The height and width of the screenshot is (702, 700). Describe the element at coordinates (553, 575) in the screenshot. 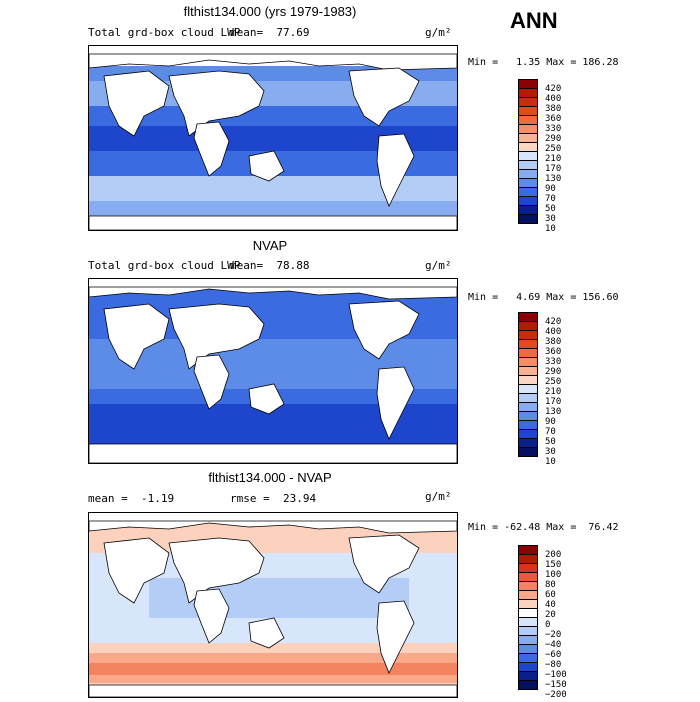

I see `cb3-label: 100` at that location.